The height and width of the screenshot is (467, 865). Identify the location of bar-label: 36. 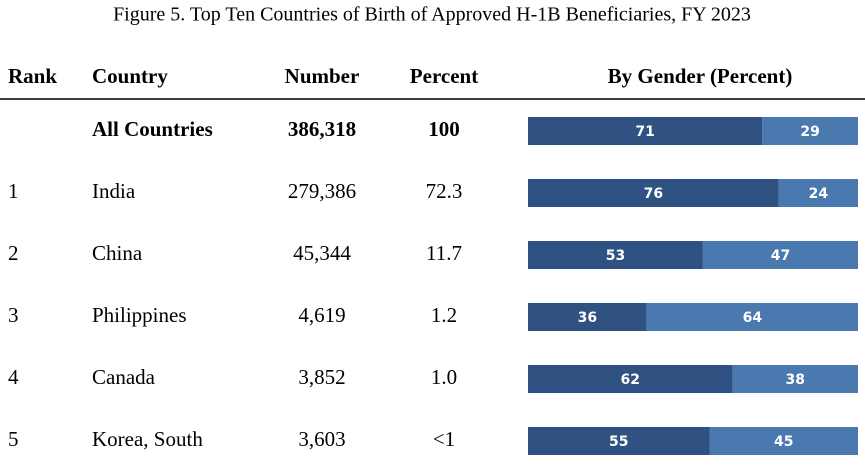
(587, 318).